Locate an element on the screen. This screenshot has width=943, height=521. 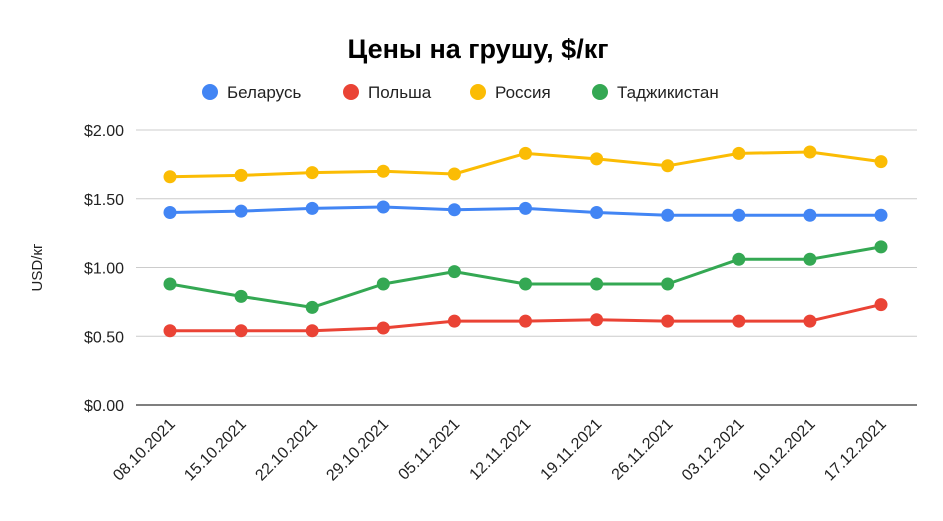
x-tick-label: 03.12.2021 is located at coordinates (713, 450).